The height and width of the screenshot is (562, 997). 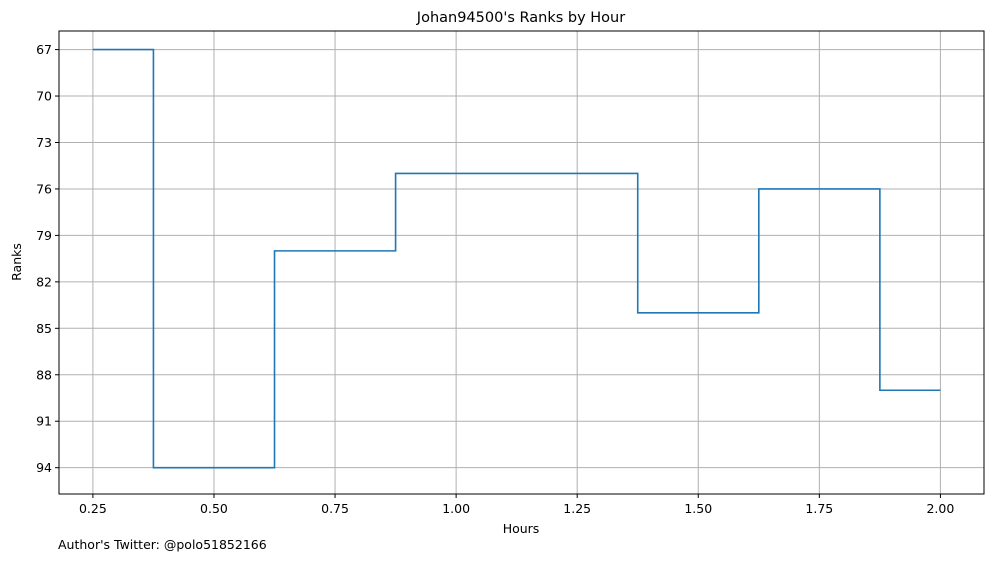 I want to click on x-tick-label: 0.75, so click(x=335, y=508).